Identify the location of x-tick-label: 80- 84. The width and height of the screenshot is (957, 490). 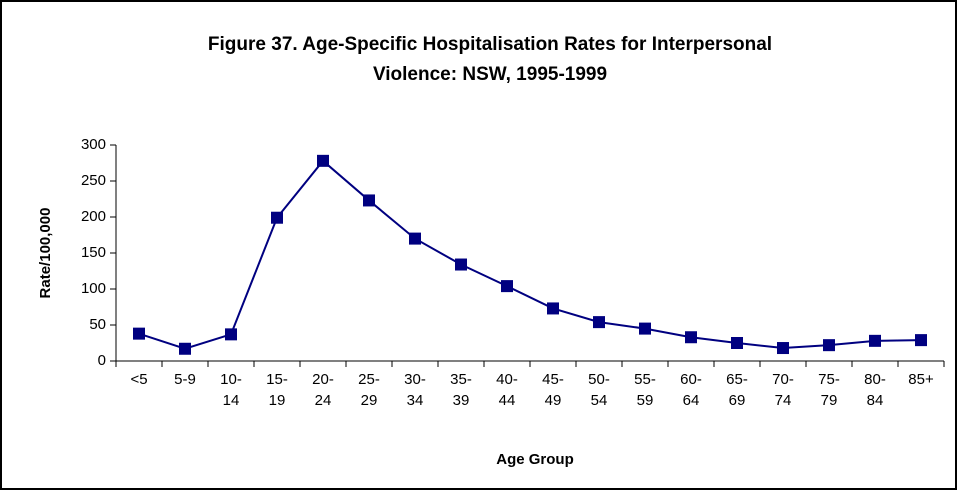
(875, 390).